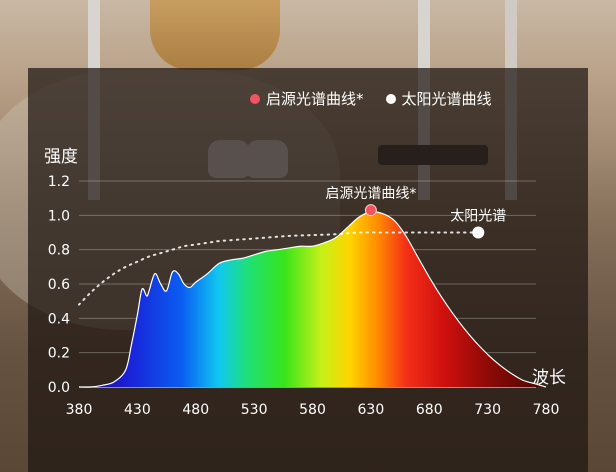  I want to click on x-axis-label: 波长, so click(549, 378).